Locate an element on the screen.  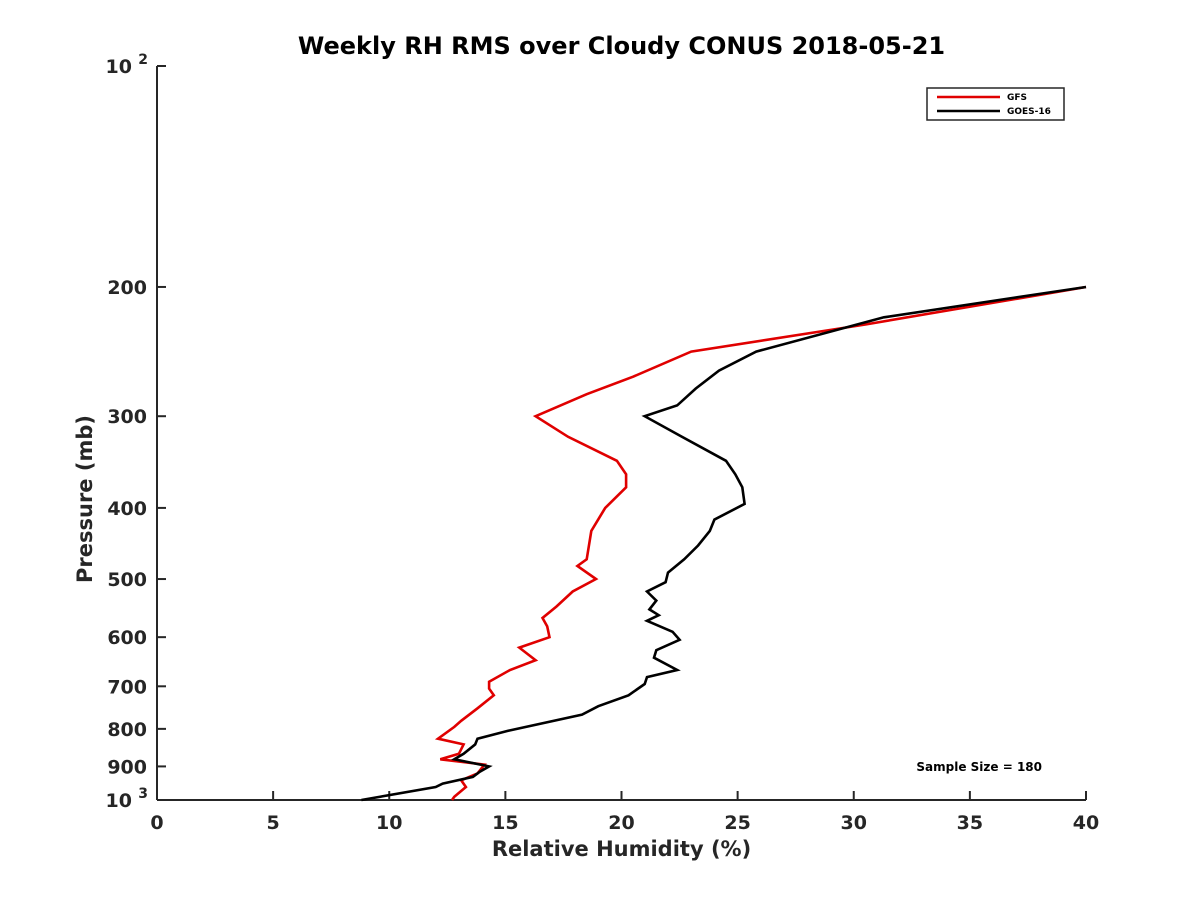
y-tick-label: 200 is located at coordinates (127, 288).